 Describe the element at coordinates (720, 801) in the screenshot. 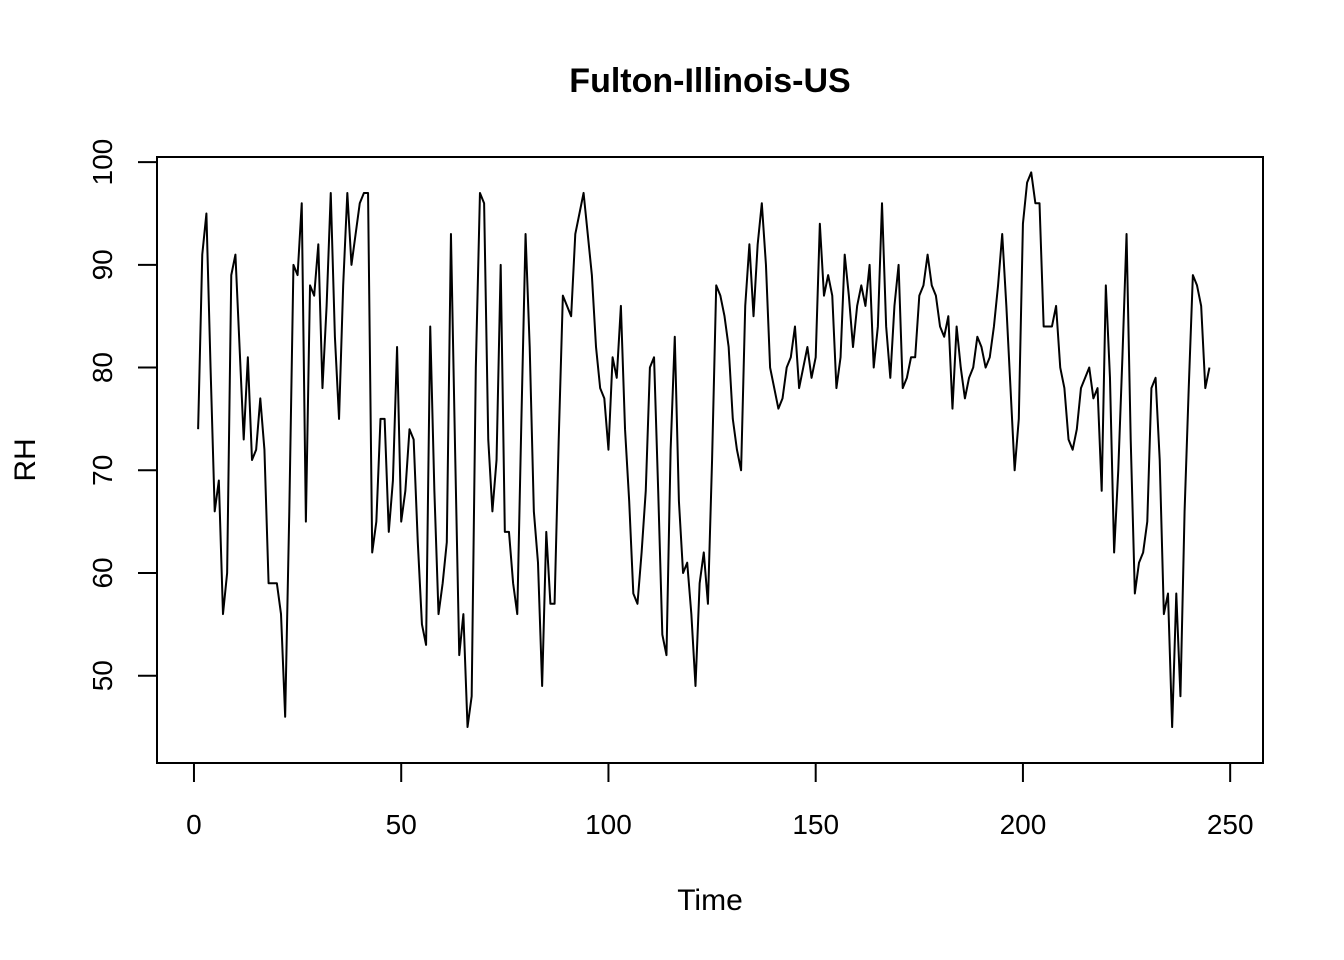

I see `x-axis: 0 50 100 150 200 250` at that location.